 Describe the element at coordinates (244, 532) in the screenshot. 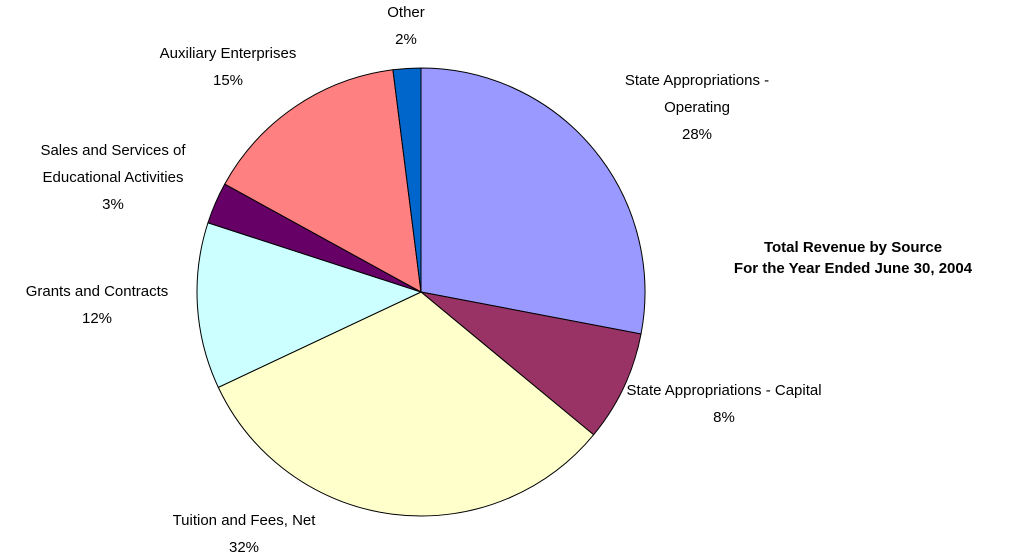

I see `slice-label: Tuition and Fees, Net 32%` at that location.